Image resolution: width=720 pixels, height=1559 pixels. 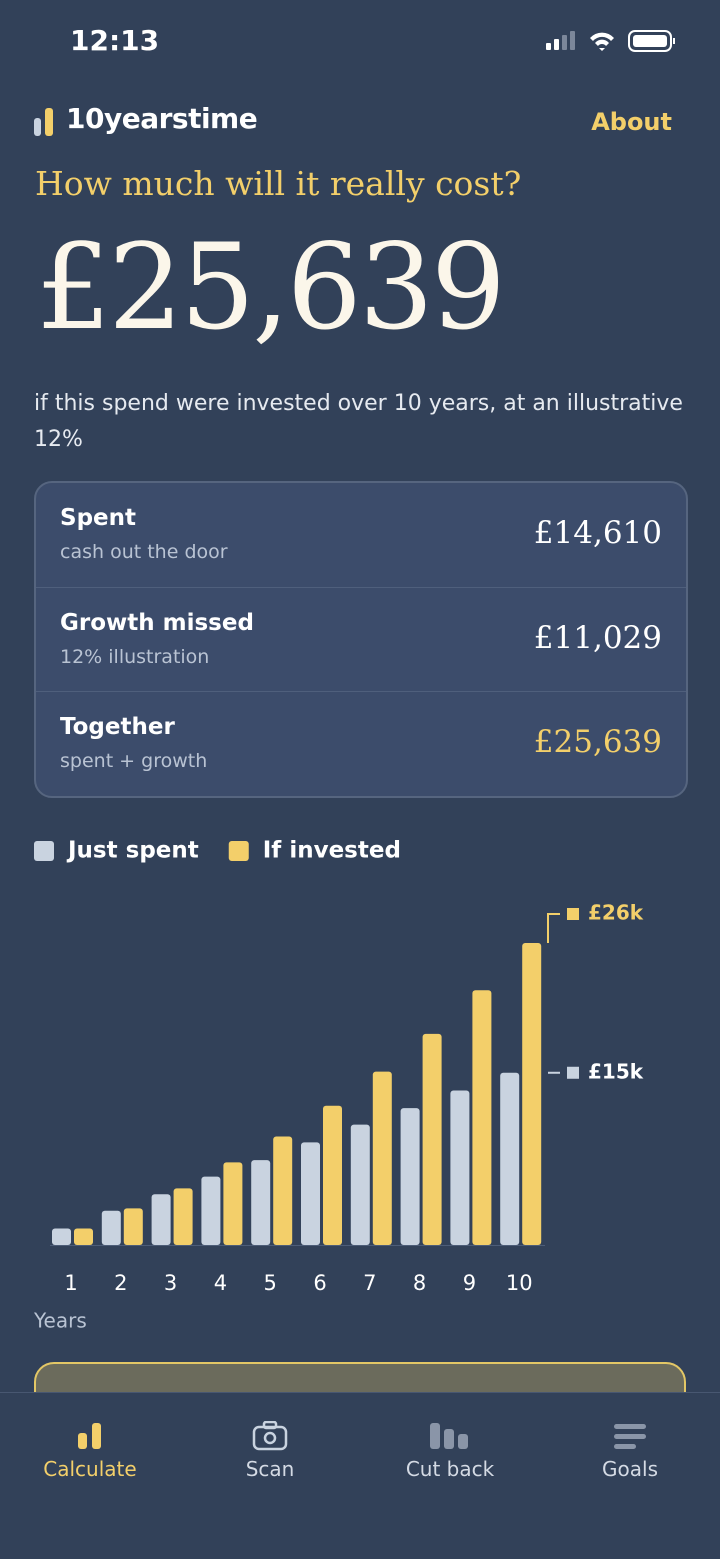 What do you see at coordinates (132, 851) in the screenshot?
I see `legend-label: Just spent` at bounding box center [132, 851].